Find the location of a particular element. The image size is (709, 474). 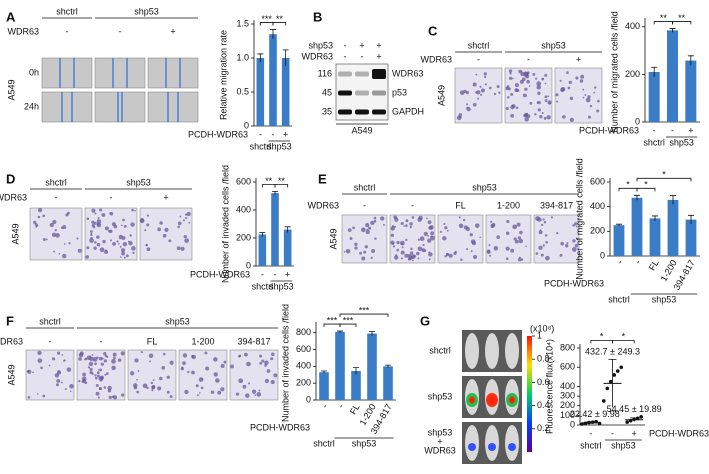

colorbar-label: (x10⁸) is located at coordinates (542, 328).